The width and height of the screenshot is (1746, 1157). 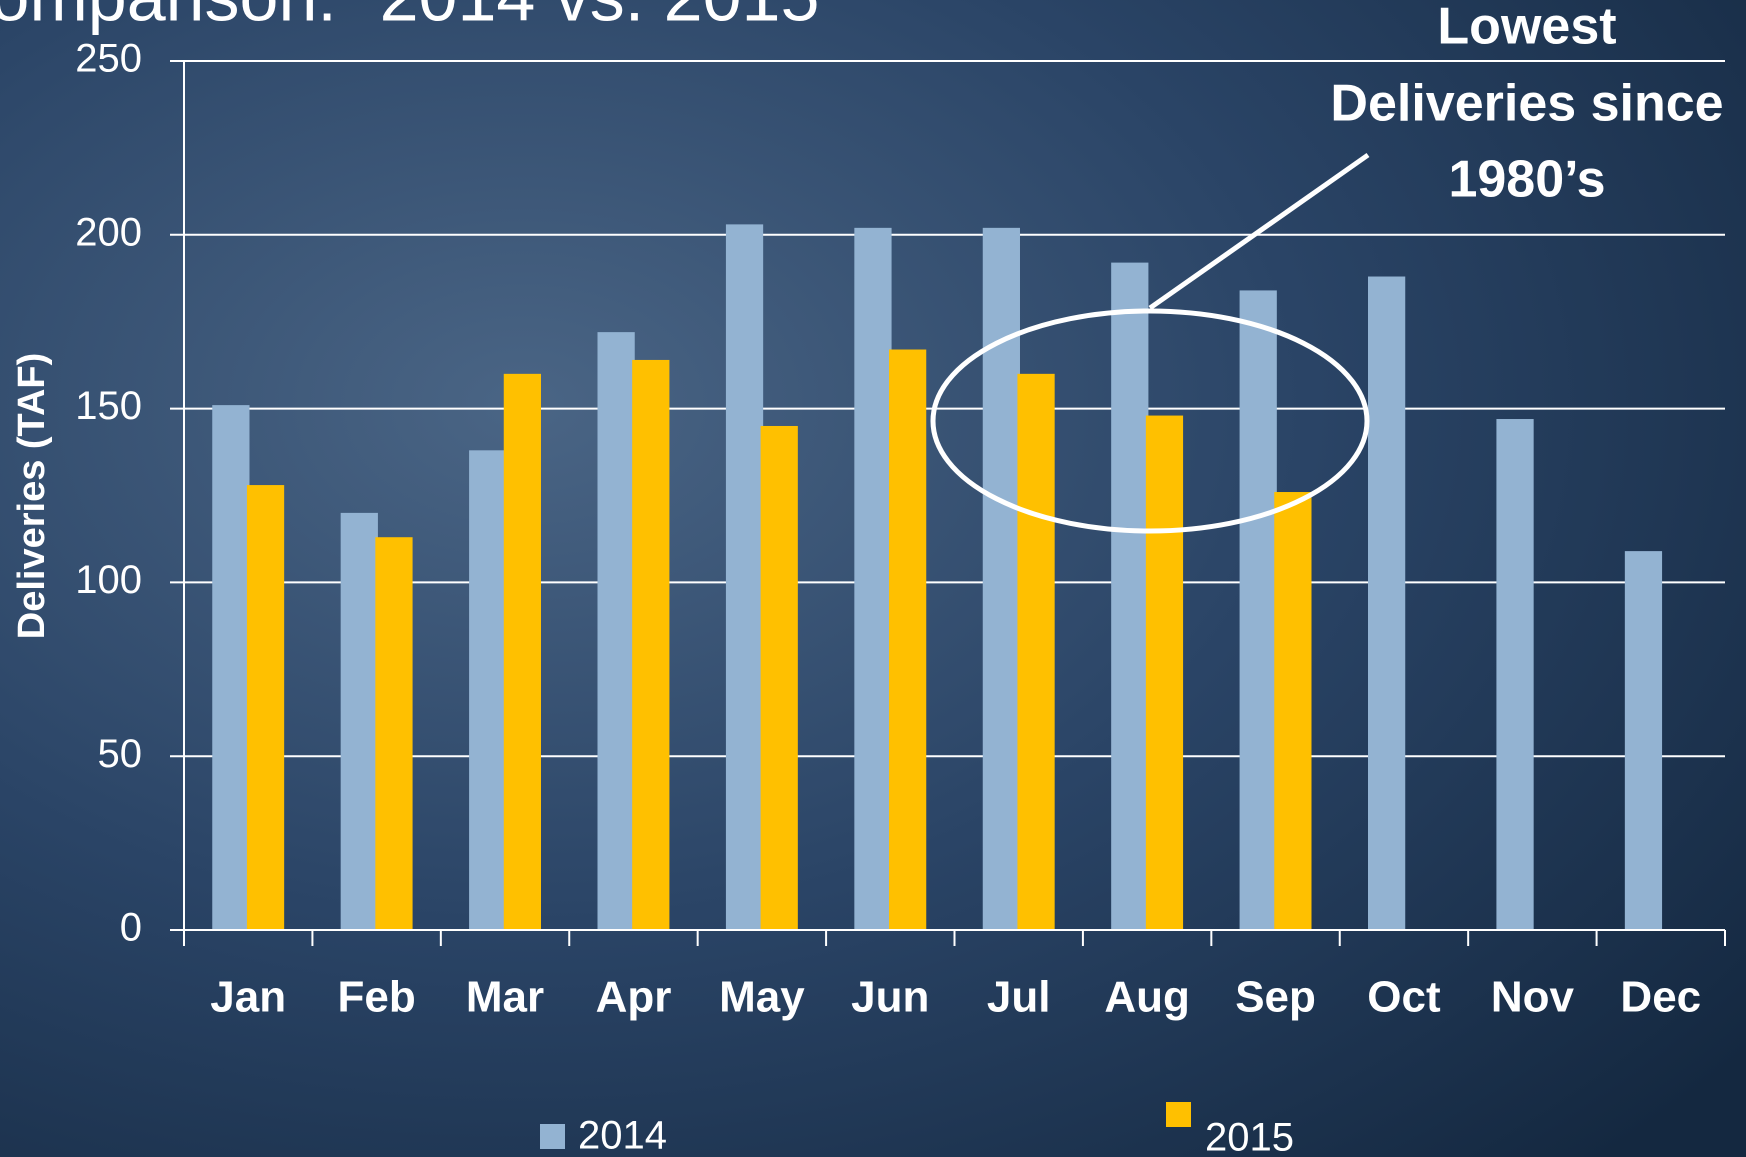 What do you see at coordinates (1404, 997) in the screenshot?
I see `x-tick-label: Oct` at bounding box center [1404, 997].